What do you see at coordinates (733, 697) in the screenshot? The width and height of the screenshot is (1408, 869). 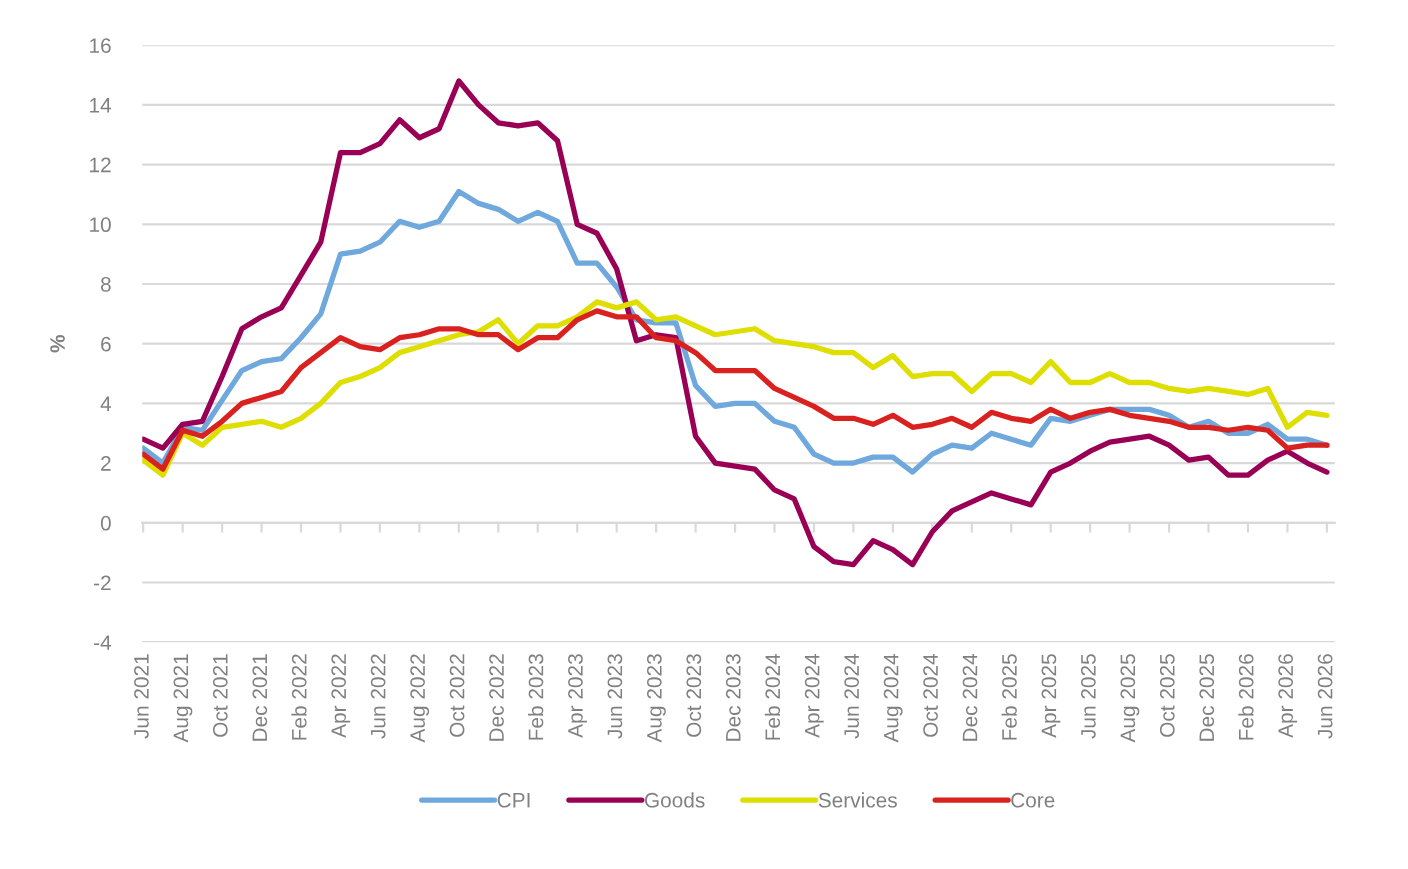 I see `x-tick-label: Dec 2023` at bounding box center [733, 697].